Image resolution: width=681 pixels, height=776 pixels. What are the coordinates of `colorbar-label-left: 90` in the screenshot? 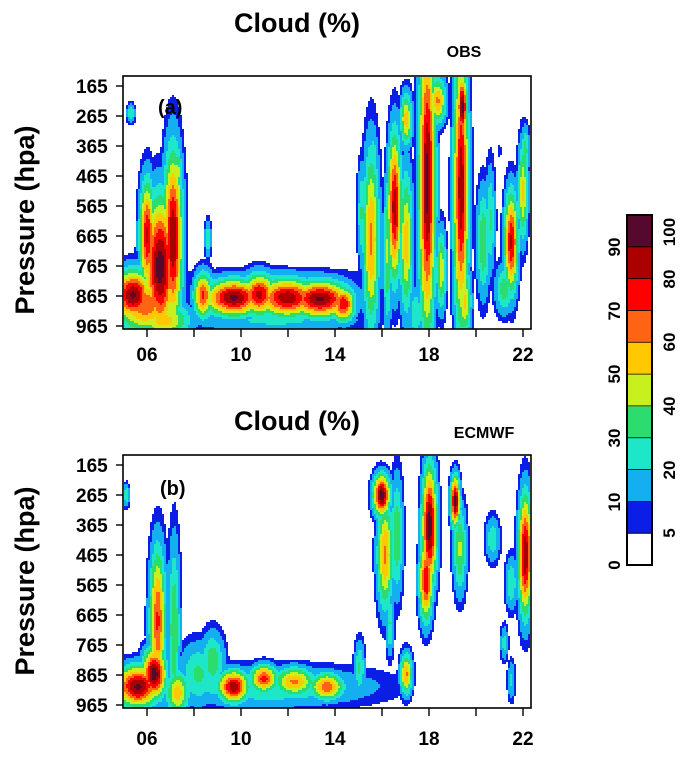 It's located at (614, 247).